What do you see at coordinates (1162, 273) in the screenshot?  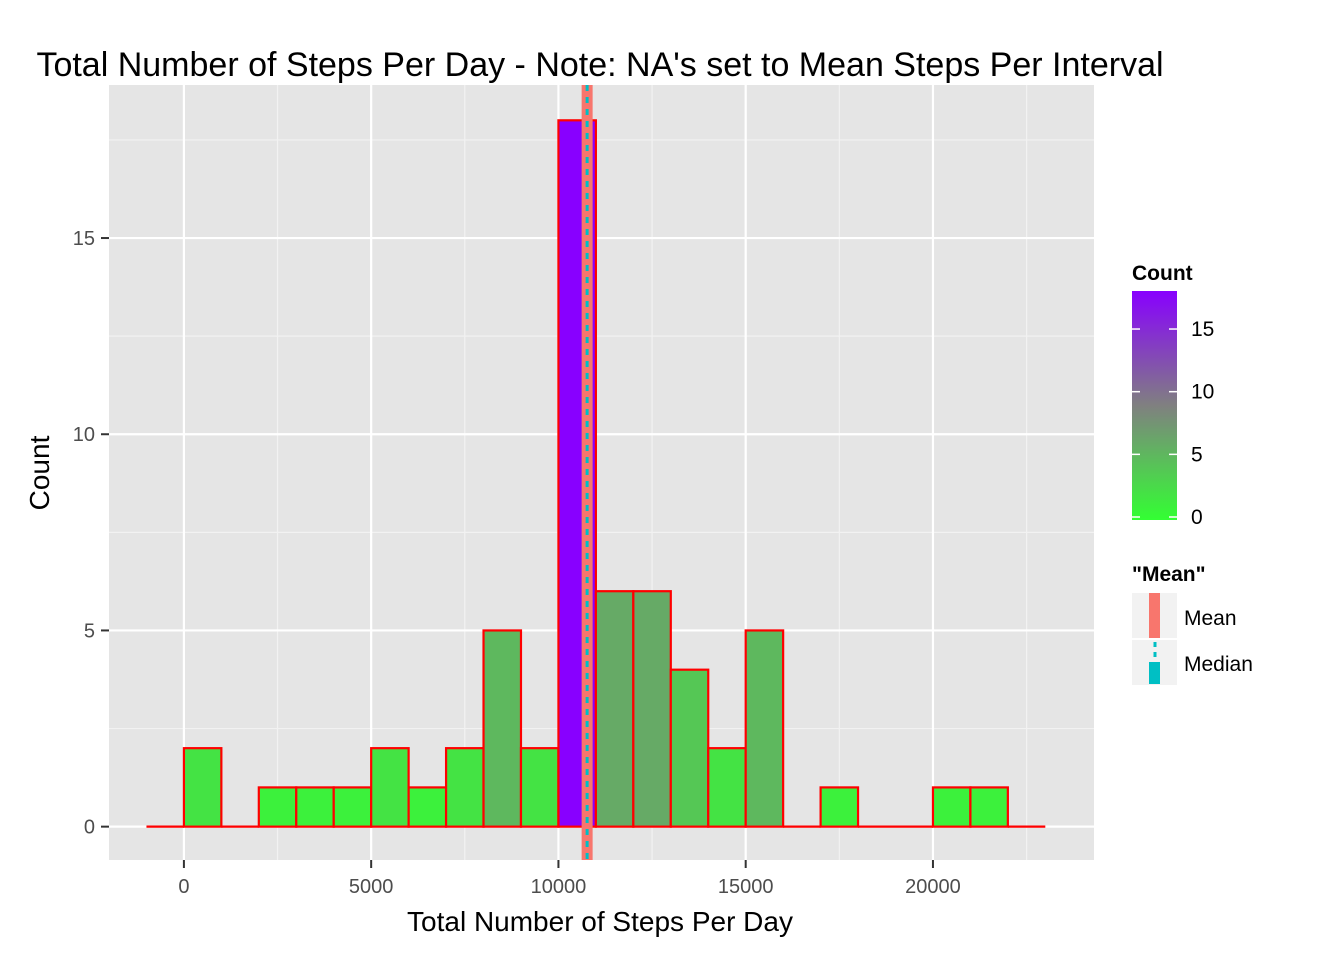 I see `fill-legend-title: Count` at bounding box center [1162, 273].